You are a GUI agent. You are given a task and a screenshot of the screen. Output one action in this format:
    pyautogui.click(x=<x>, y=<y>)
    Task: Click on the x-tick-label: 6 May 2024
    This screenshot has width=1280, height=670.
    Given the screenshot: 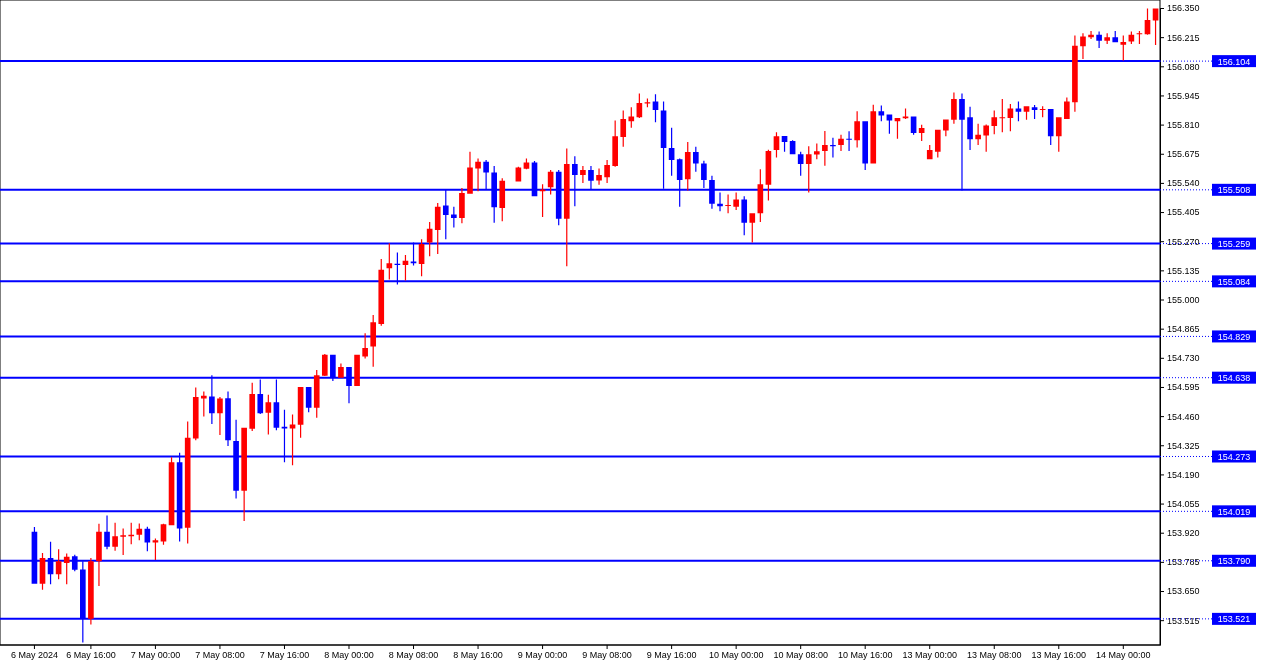 What is the action you would take?
    pyautogui.click(x=34, y=655)
    